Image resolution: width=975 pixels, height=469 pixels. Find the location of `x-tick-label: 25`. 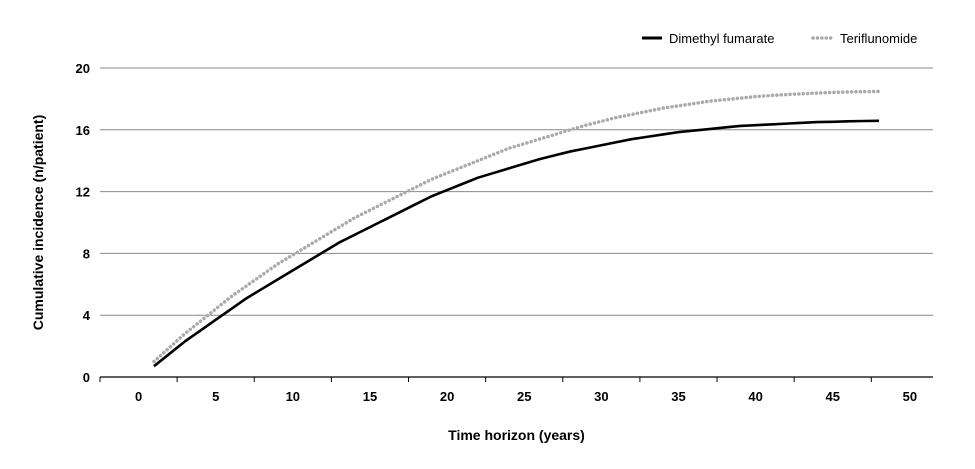

x-tick-label: 25 is located at coordinates (524, 396).